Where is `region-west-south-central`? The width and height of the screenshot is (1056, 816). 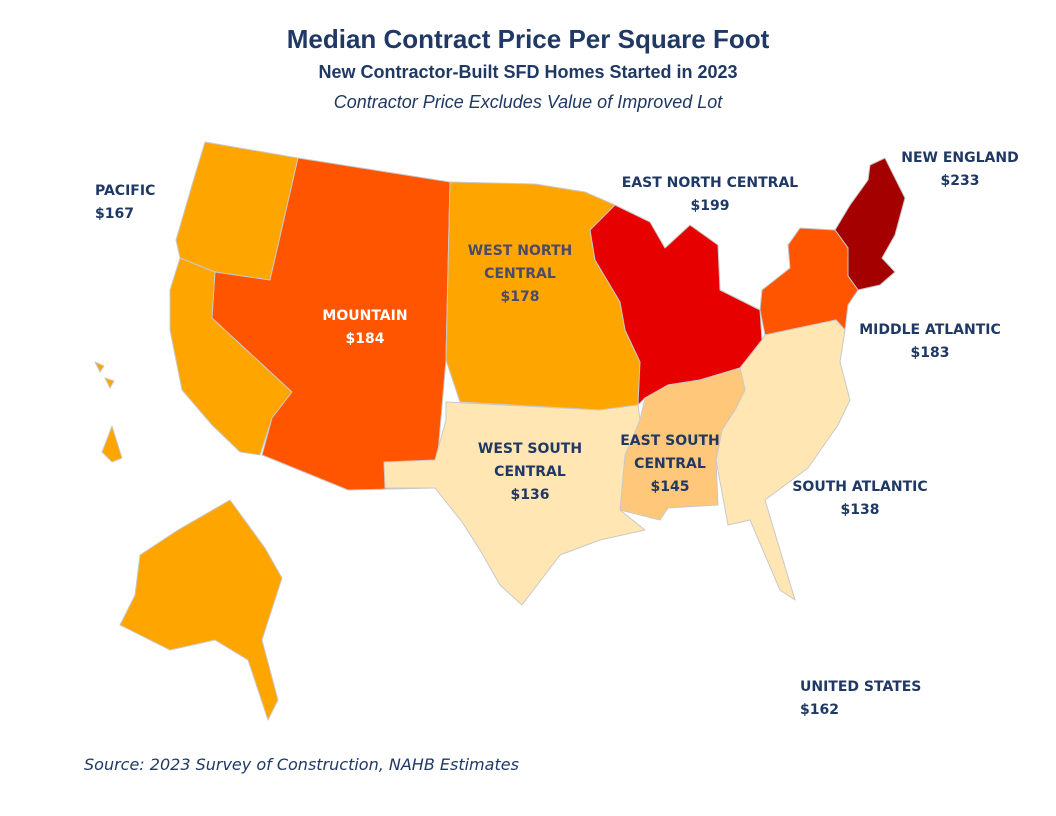 region-west-south-central is located at coordinates (514, 503).